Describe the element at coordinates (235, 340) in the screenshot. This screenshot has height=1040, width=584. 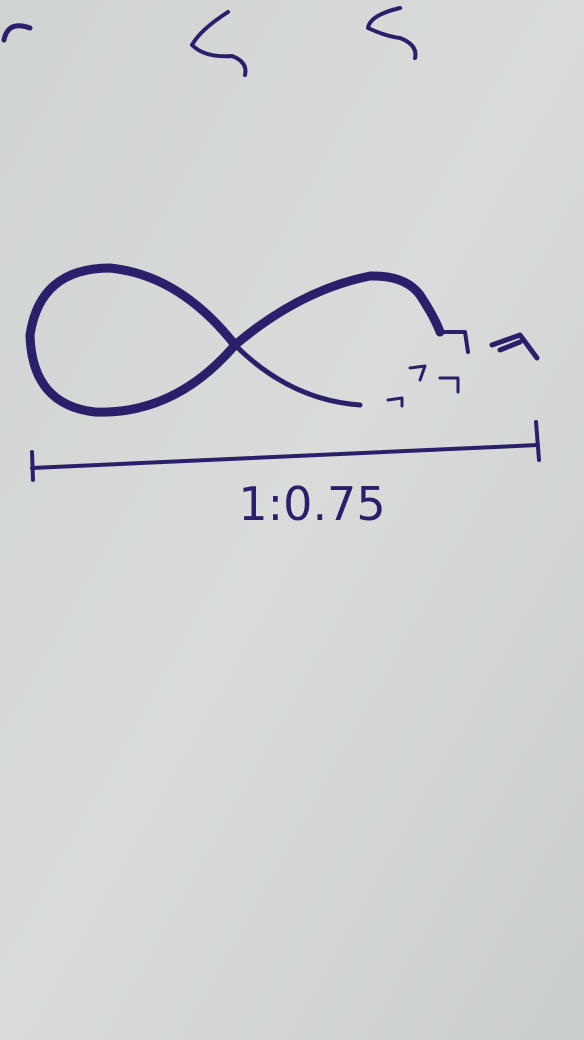
I see `infinity-stroke` at that location.